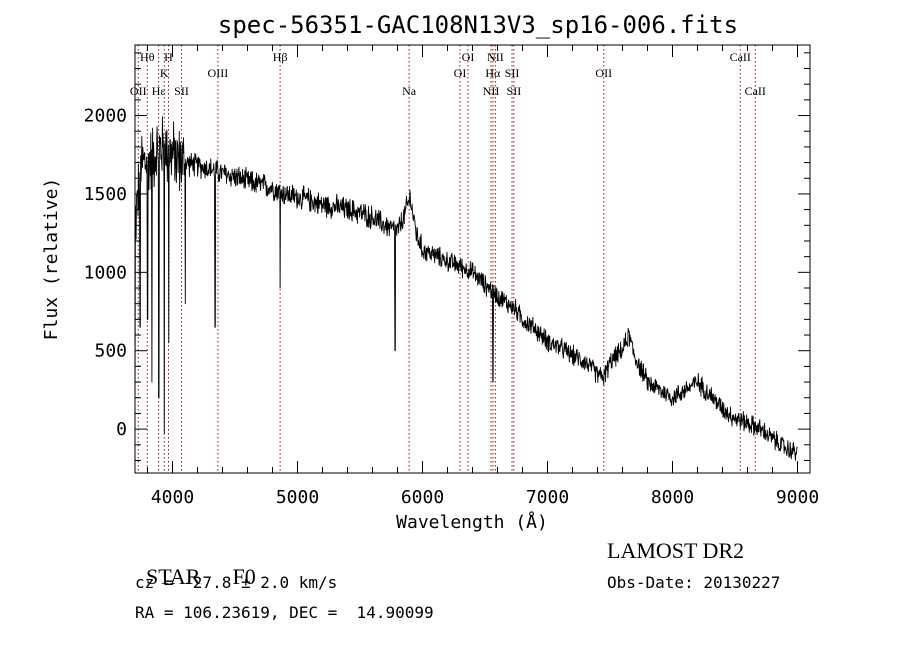 This screenshot has height=649, width=900. What do you see at coordinates (159, 91) in the screenshot?
I see `line-marker-label: Hε` at bounding box center [159, 91].